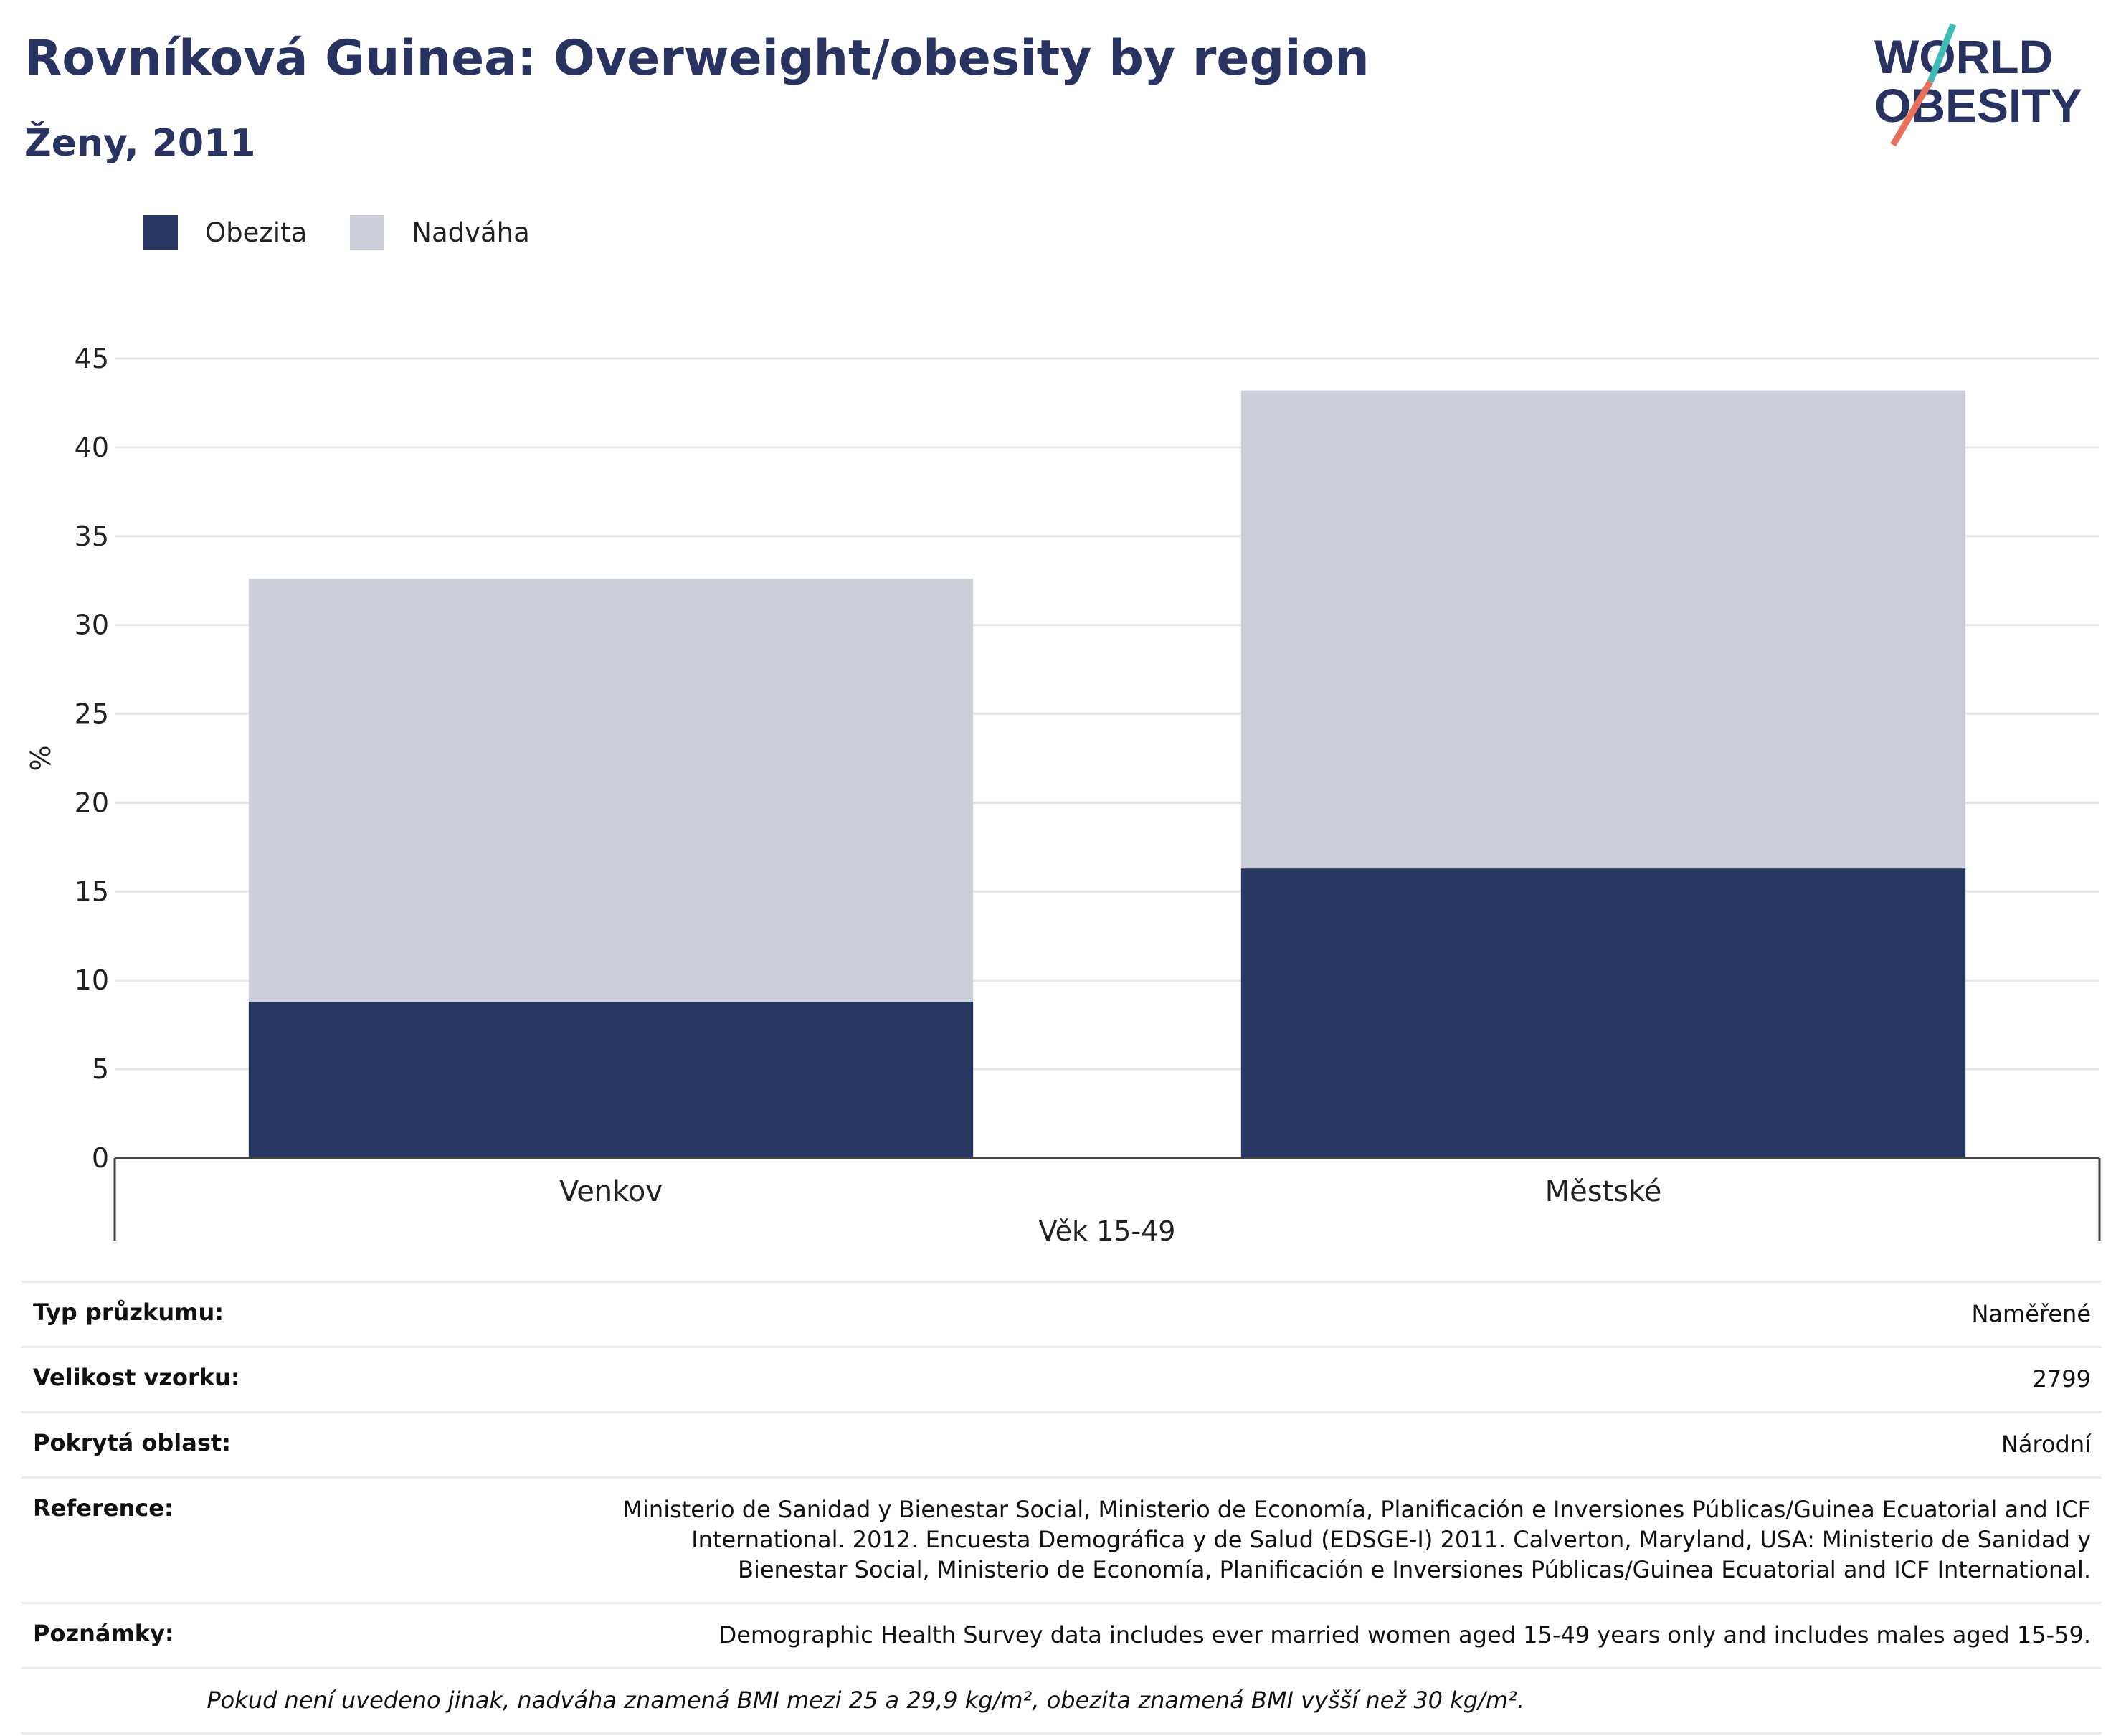 Image resolution: width=2121 pixels, height=1736 pixels. I want to click on meta-key: Pokrytá oblast:, so click(132, 1443).